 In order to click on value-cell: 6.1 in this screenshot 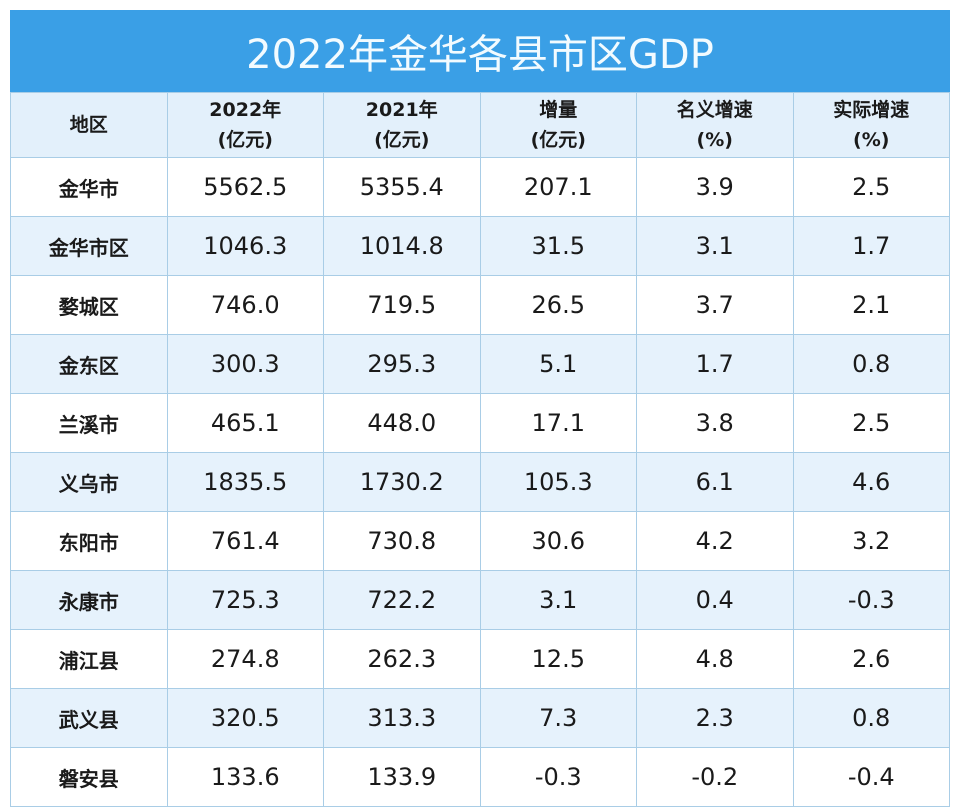, I will do `click(715, 482)`.